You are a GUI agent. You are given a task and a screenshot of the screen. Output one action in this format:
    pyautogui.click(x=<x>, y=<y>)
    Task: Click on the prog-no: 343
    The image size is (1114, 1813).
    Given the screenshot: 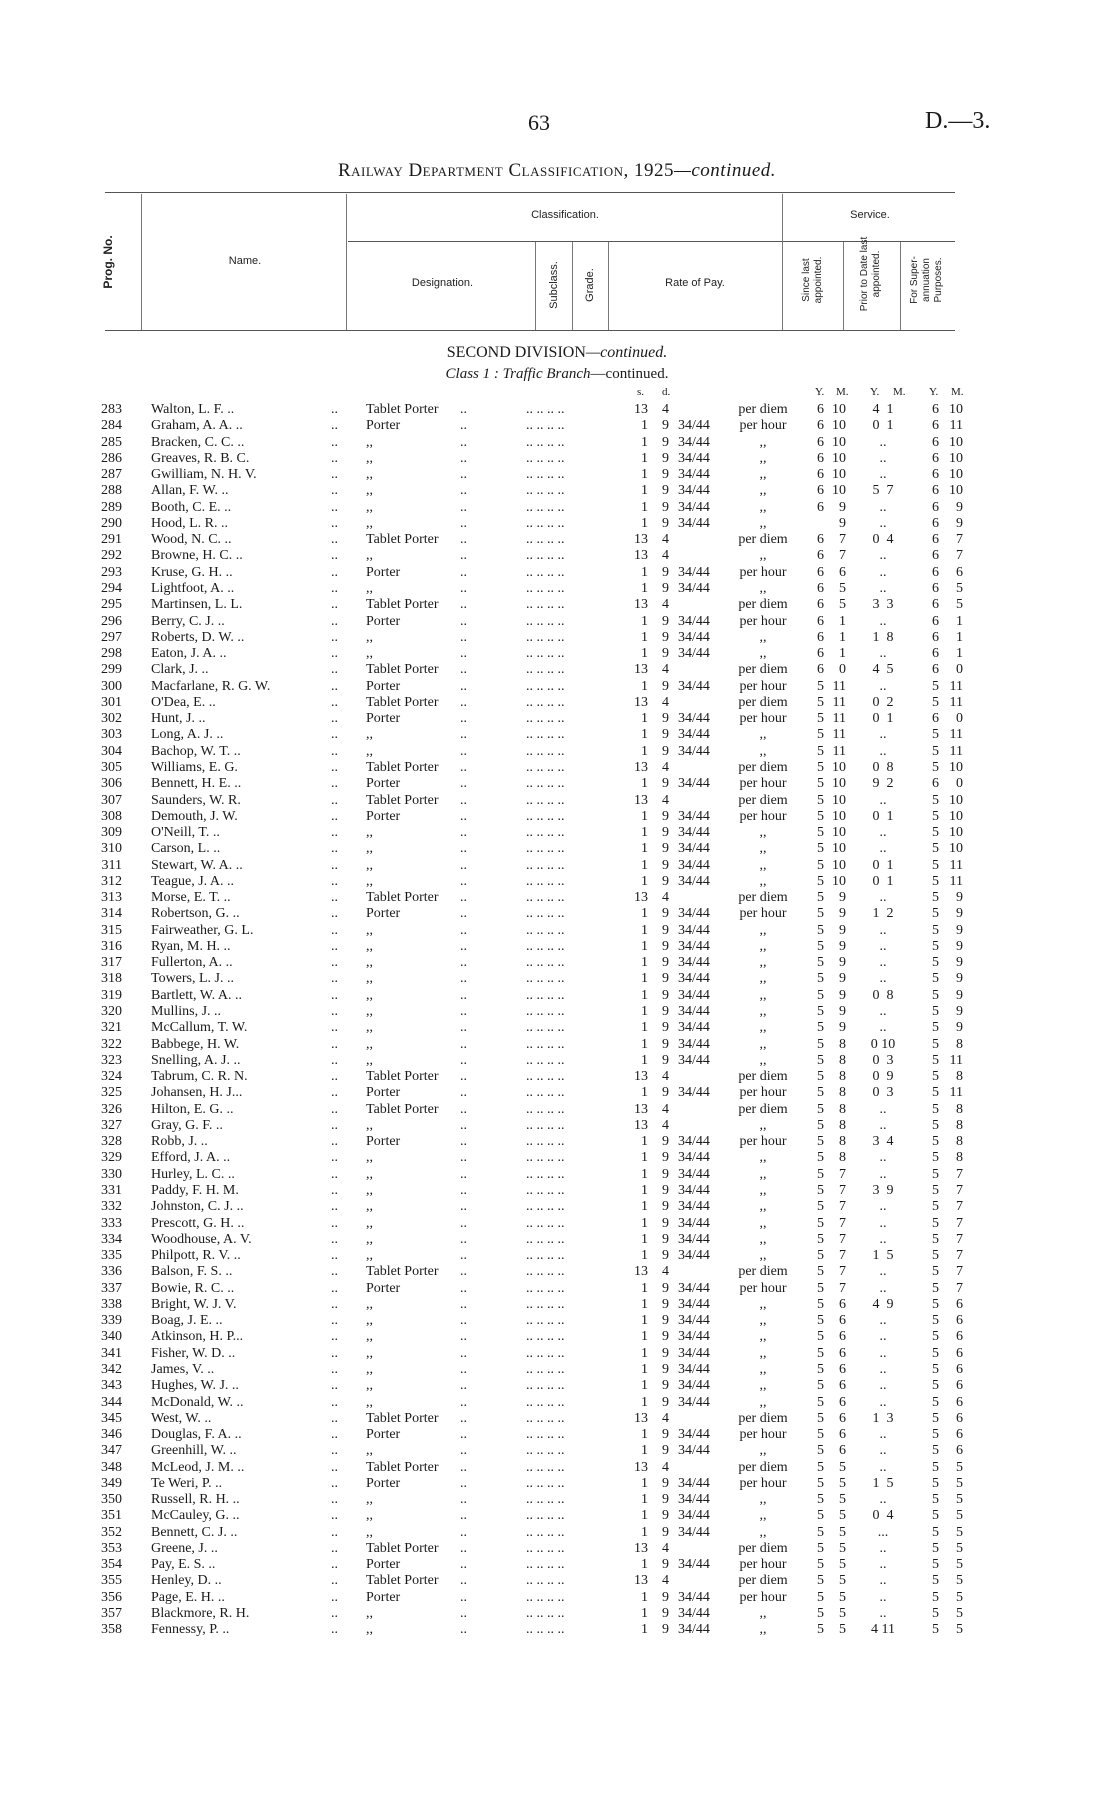 What is the action you would take?
    pyautogui.click(x=111, y=1386)
    